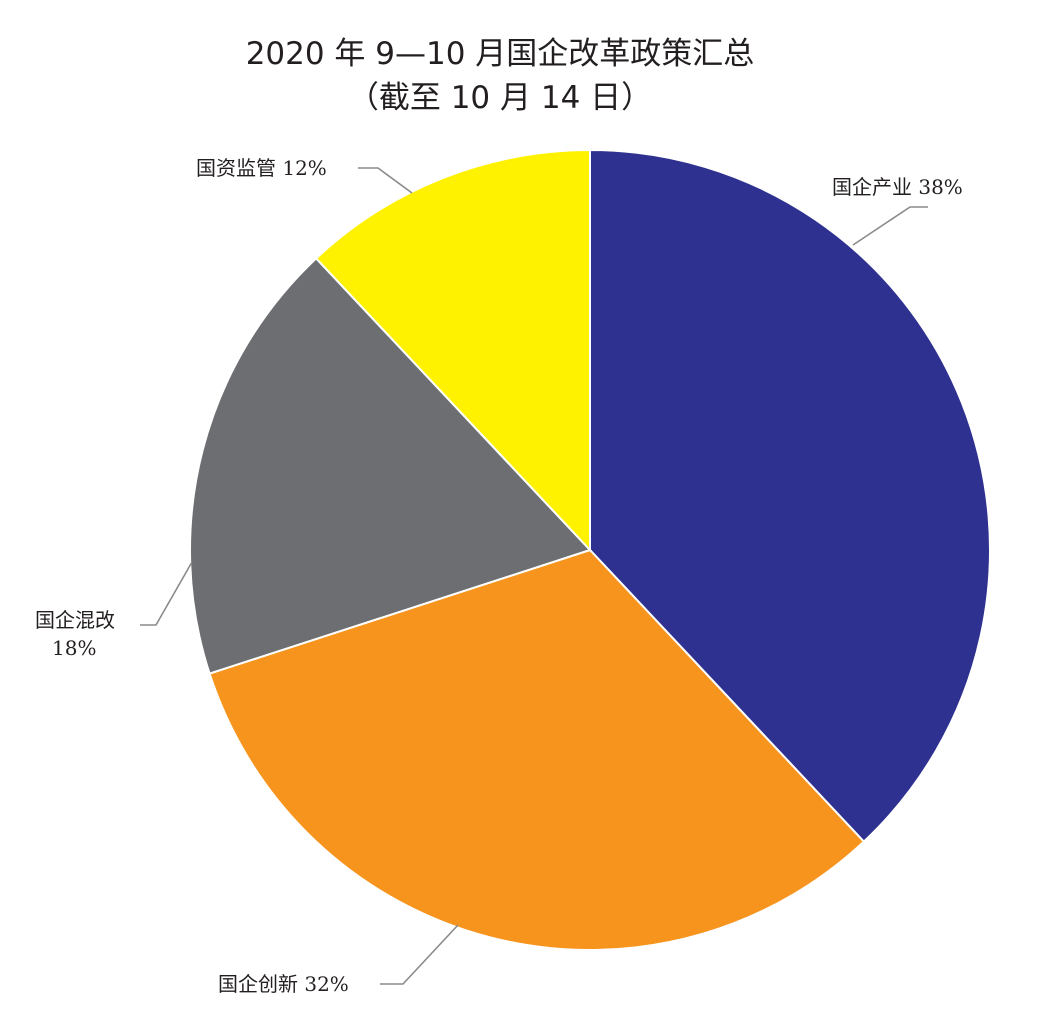 The height and width of the screenshot is (1027, 1063). What do you see at coordinates (897, 187) in the screenshot?
I see `slice-label-guoqi-chanye: 国企产业 38%` at bounding box center [897, 187].